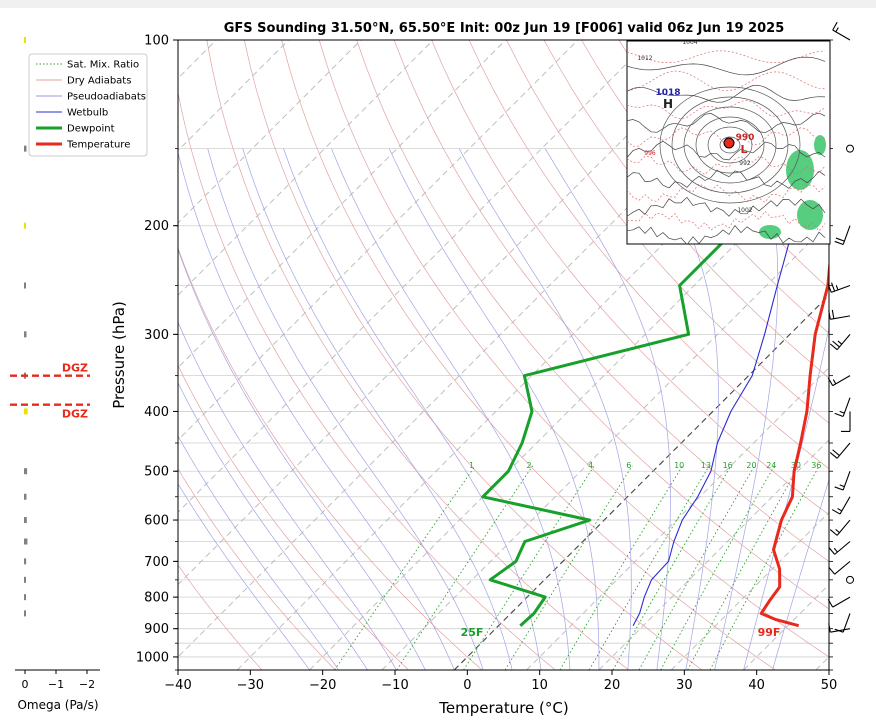 The height and width of the screenshot is (726, 876). Describe the element at coordinates (250, 685) in the screenshot. I see `x-tick-label: −30` at that location.